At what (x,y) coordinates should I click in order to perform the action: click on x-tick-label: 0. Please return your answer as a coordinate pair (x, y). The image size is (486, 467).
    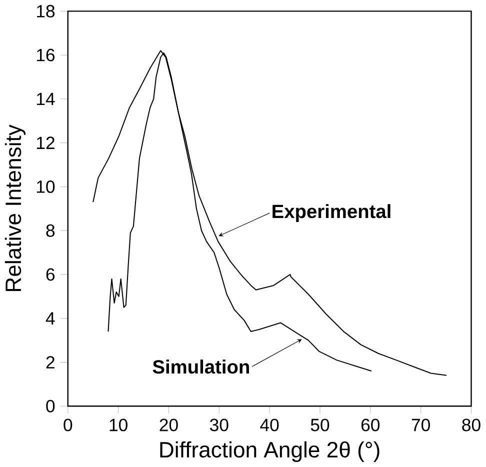
    Looking at the image, I should click on (68, 425).